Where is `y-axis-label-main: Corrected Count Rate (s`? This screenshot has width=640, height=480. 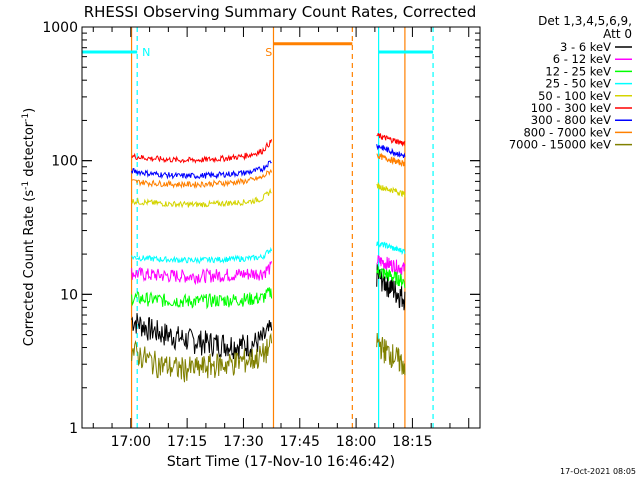 y-axis-label-main: Corrected Count Rate (s is located at coordinates (29, 268).